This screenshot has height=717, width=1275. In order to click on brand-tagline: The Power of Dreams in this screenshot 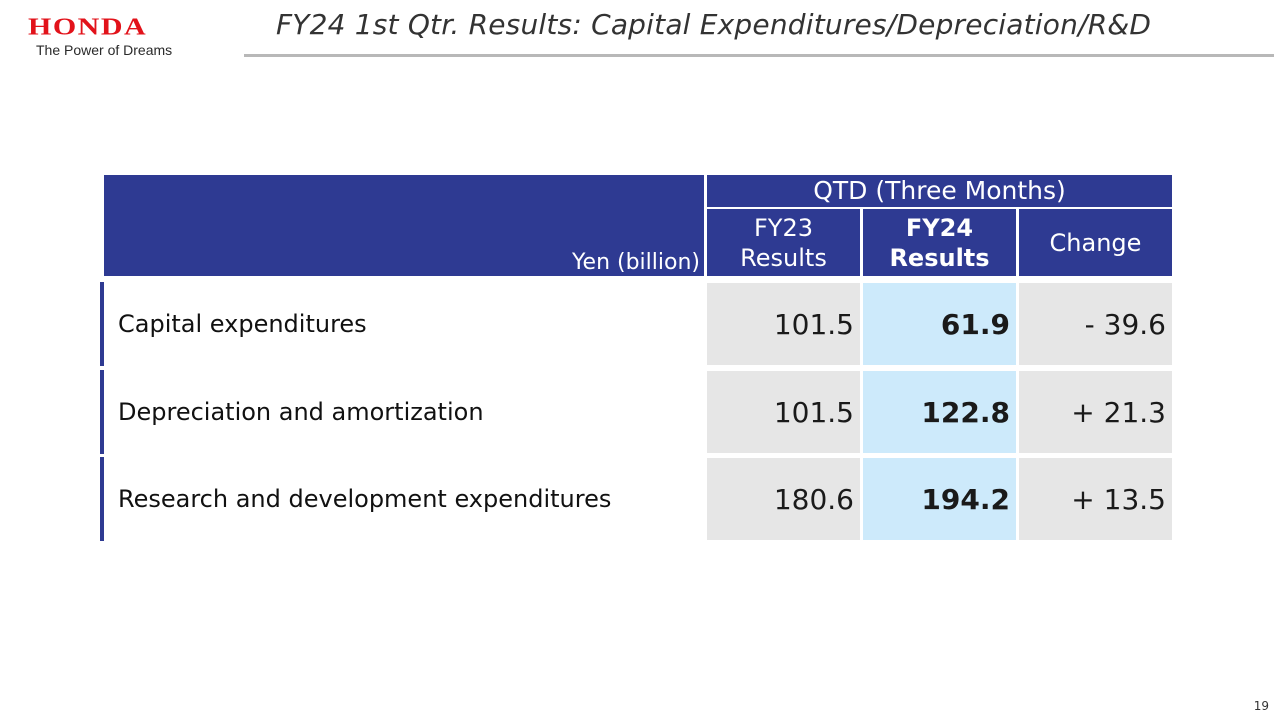, I will do `click(104, 50)`.